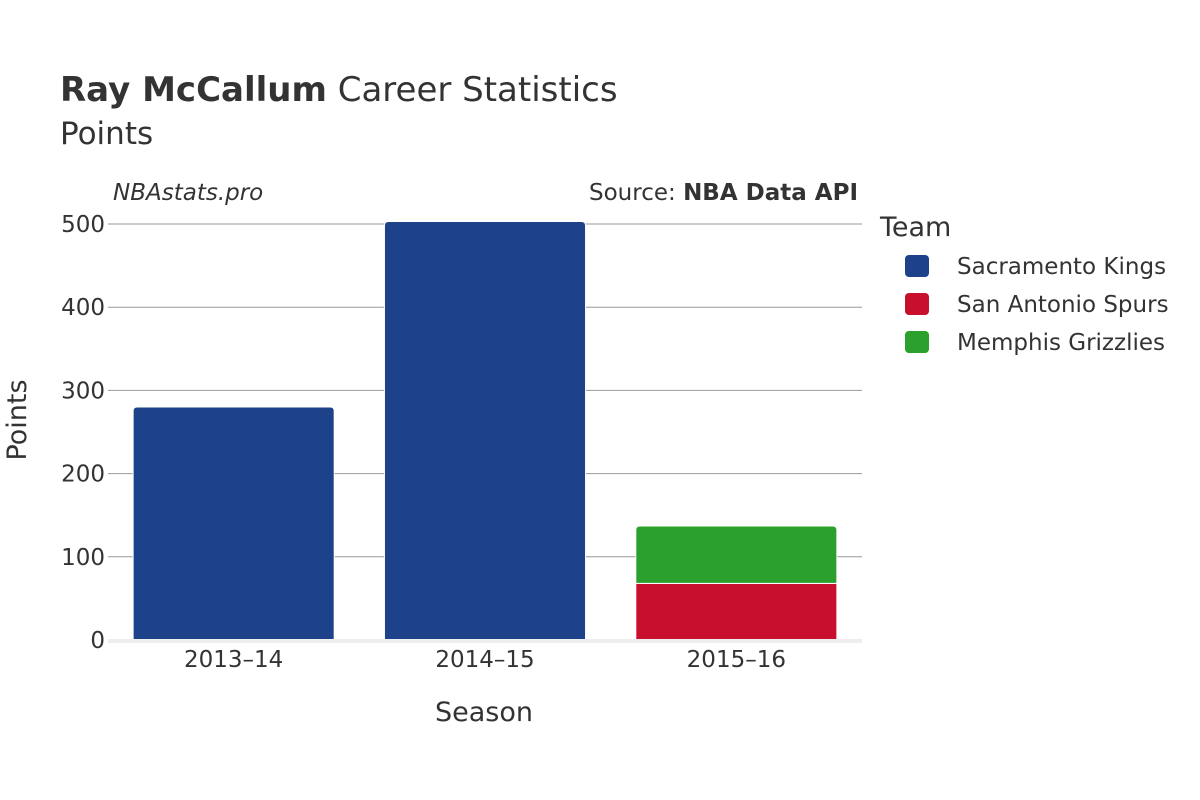  I want to click on x-axis-ticks: 2013–14 2014–15 2015–16, so click(485, 660).